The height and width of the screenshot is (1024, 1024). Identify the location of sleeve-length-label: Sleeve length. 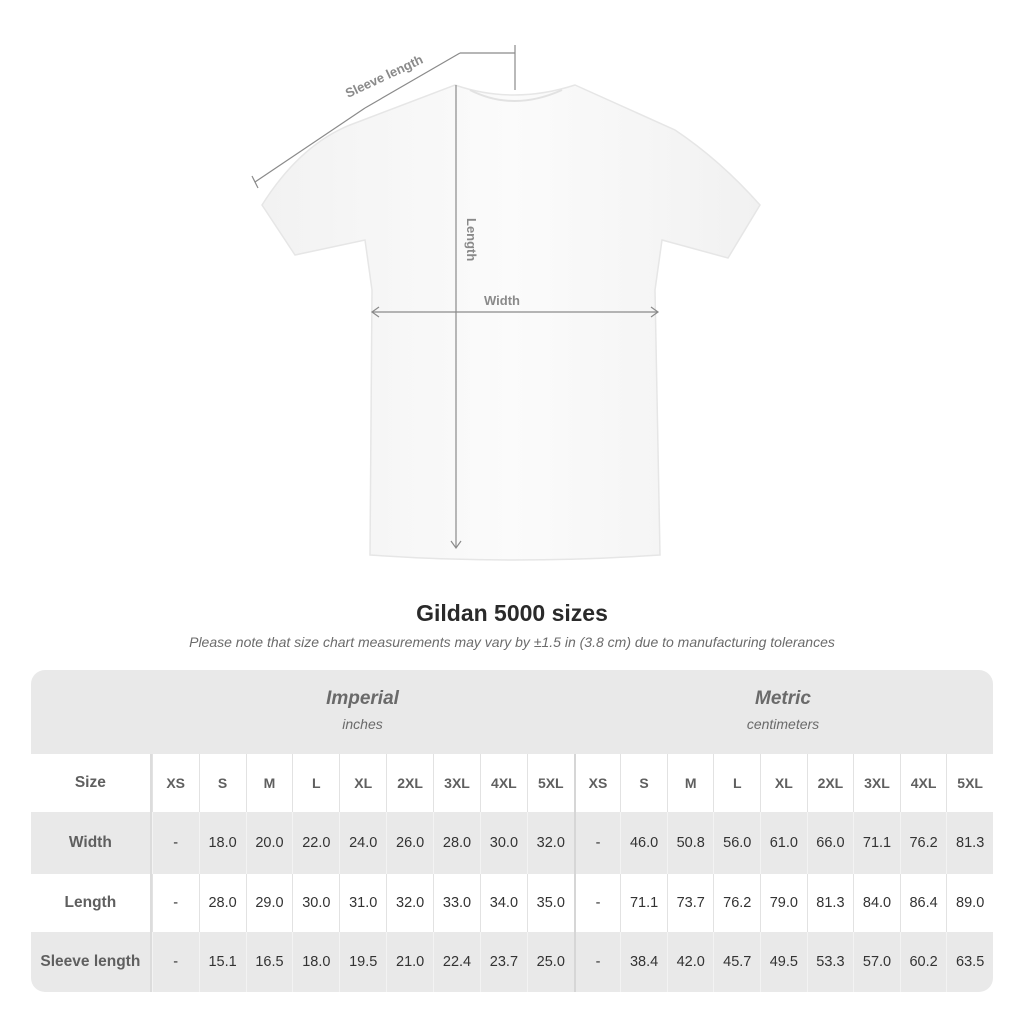
(384, 76).